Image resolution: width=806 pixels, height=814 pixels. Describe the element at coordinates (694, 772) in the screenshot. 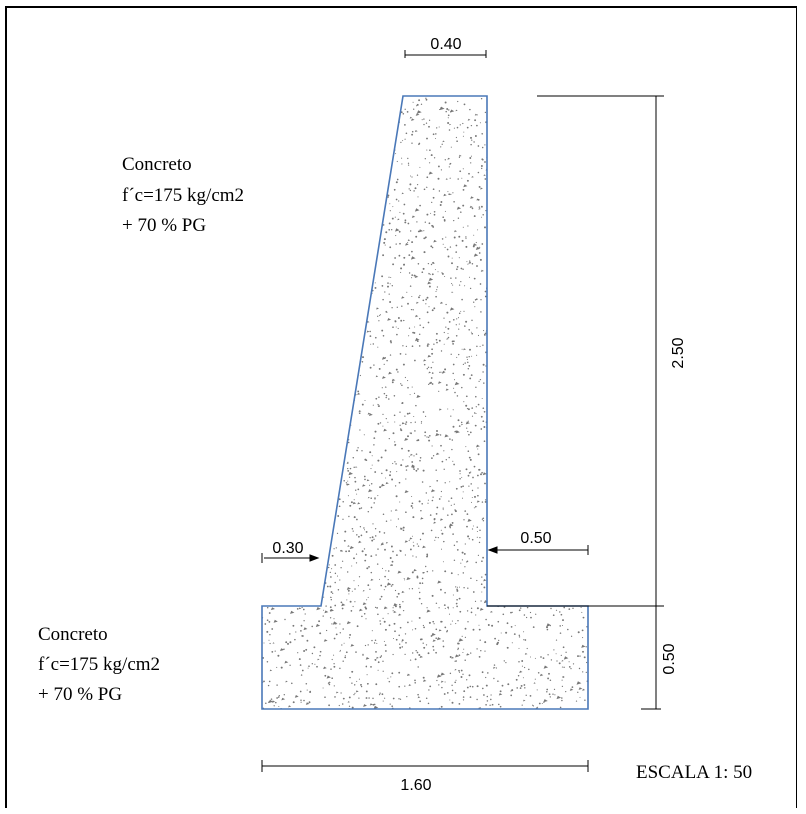

I see `scale-label: ESCALA 1: 50` at that location.